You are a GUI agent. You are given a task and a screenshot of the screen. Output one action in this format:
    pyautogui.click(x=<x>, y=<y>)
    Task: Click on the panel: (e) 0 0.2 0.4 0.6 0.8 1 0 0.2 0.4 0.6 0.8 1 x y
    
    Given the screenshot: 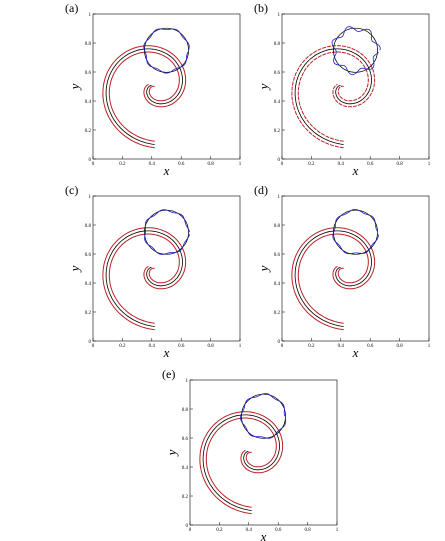 What is the action you would take?
    pyautogui.click(x=250, y=454)
    